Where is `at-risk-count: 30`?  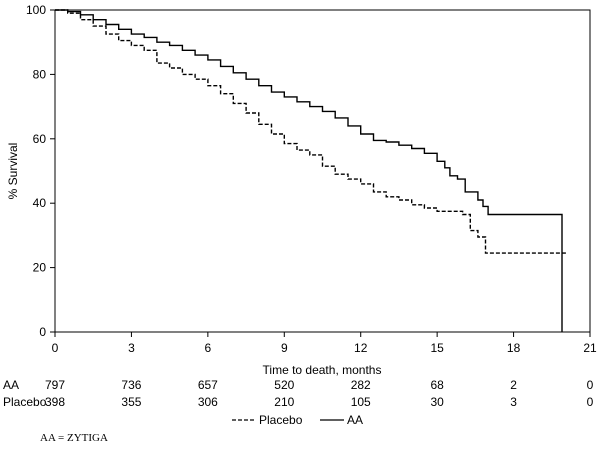 at-risk-count: 30 is located at coordinates (437, 402).